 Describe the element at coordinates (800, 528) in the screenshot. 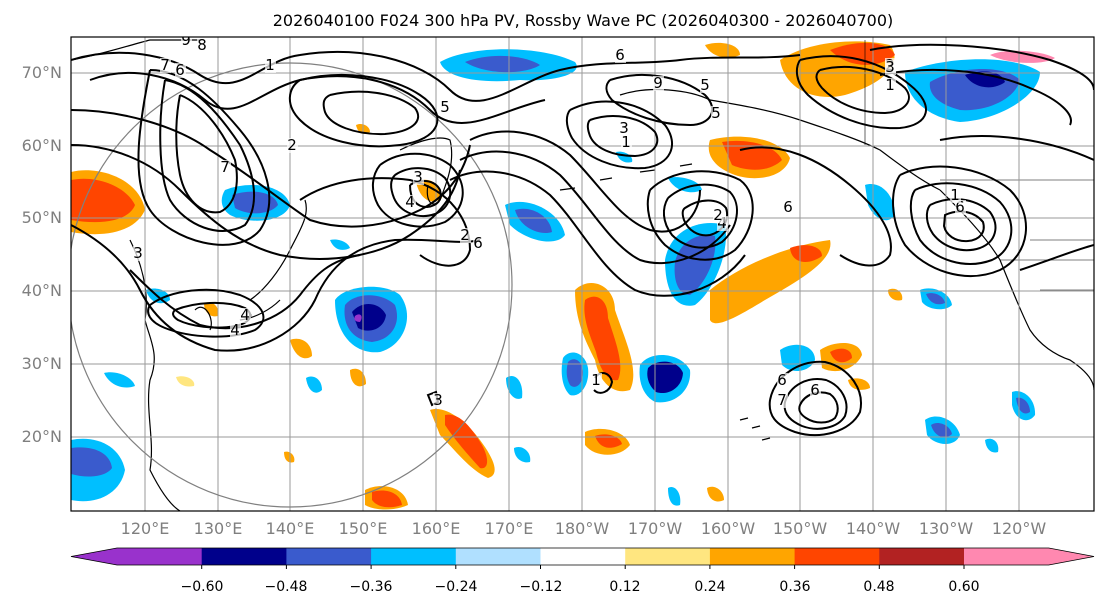

I see `lon-label: 150°W` at that location.